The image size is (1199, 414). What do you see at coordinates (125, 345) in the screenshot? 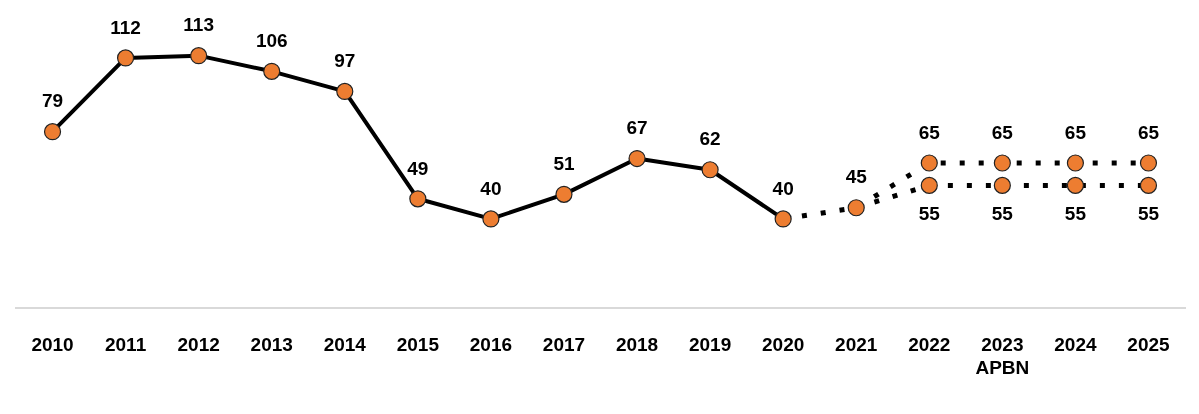
I see `x-tick-label: 2011` at bounding box center [125, 345].